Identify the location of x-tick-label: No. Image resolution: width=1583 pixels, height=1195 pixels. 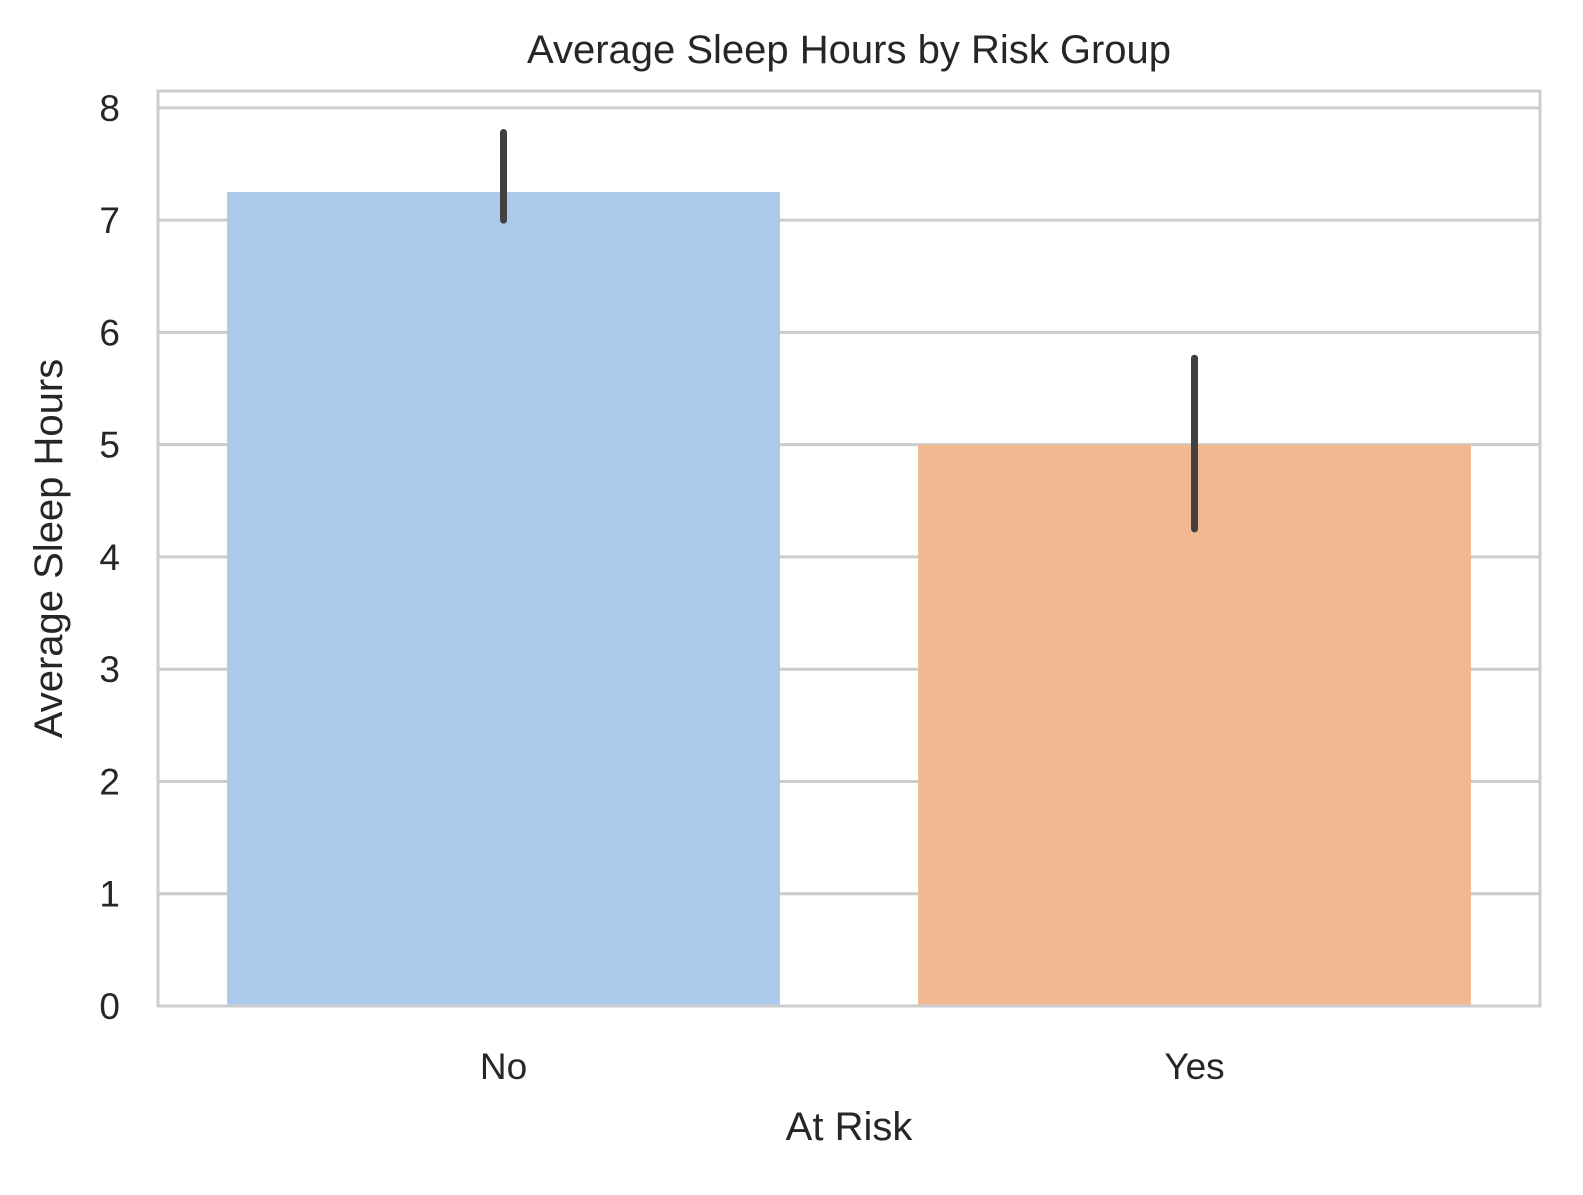
(503, 1066).